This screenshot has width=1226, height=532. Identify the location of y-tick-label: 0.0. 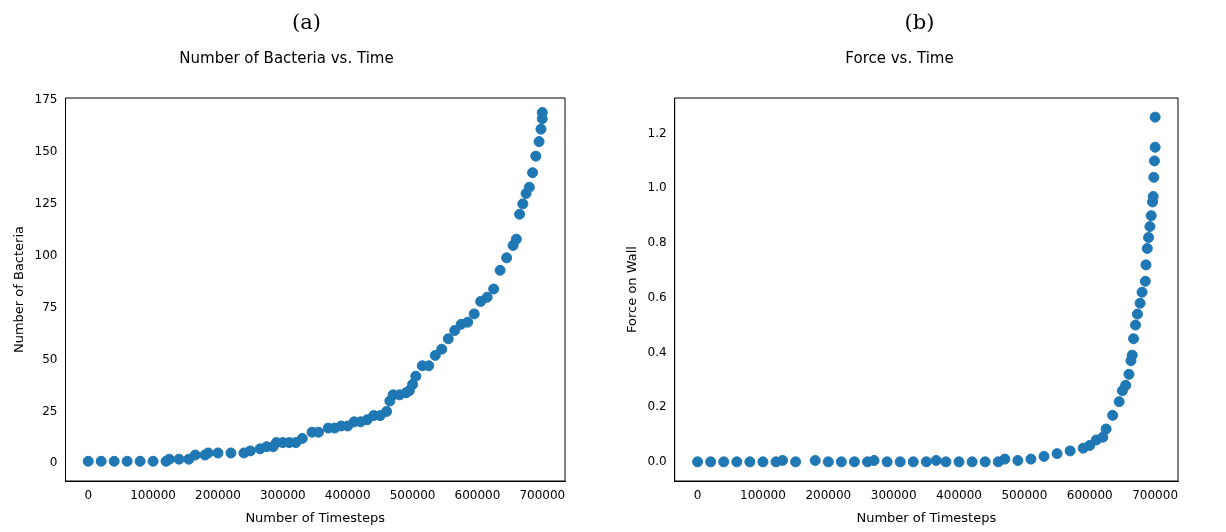
(657, 460).